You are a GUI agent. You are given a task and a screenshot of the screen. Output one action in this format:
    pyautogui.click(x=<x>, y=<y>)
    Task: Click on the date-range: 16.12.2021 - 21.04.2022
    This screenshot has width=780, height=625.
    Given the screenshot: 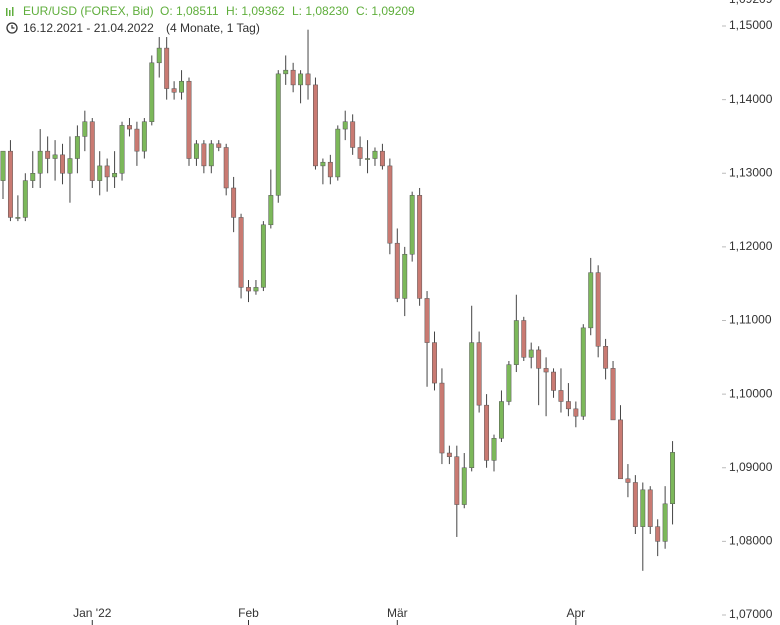 What is the action you would take?
    pyautogui.click(x=88, y=28)
    